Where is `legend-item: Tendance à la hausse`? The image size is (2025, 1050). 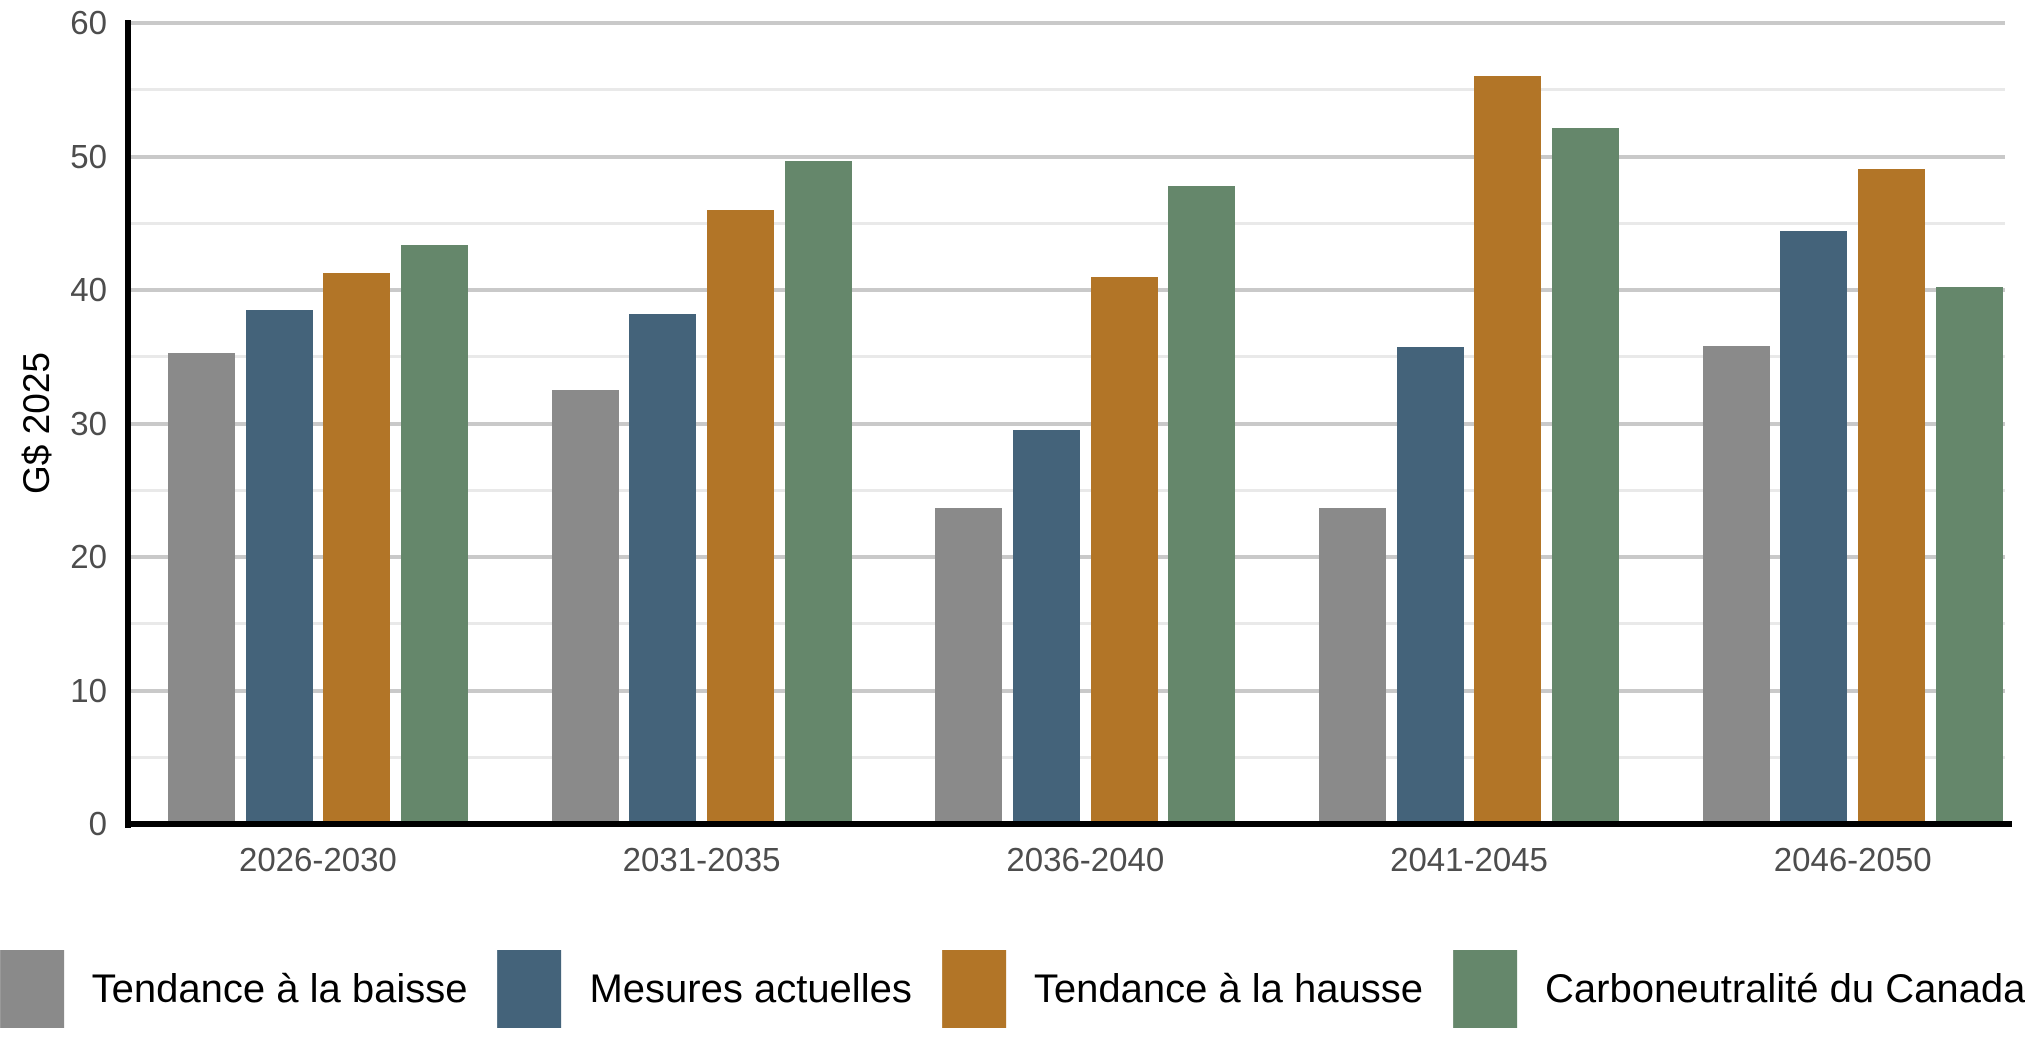 legend-item: Tendance à la hausse is located at coordinates (1182, 989).